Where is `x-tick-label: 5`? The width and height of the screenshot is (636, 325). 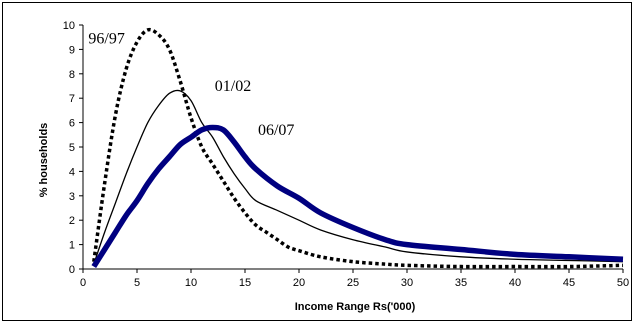
x-tick-label: 5 is located at coordinates (137, 283).